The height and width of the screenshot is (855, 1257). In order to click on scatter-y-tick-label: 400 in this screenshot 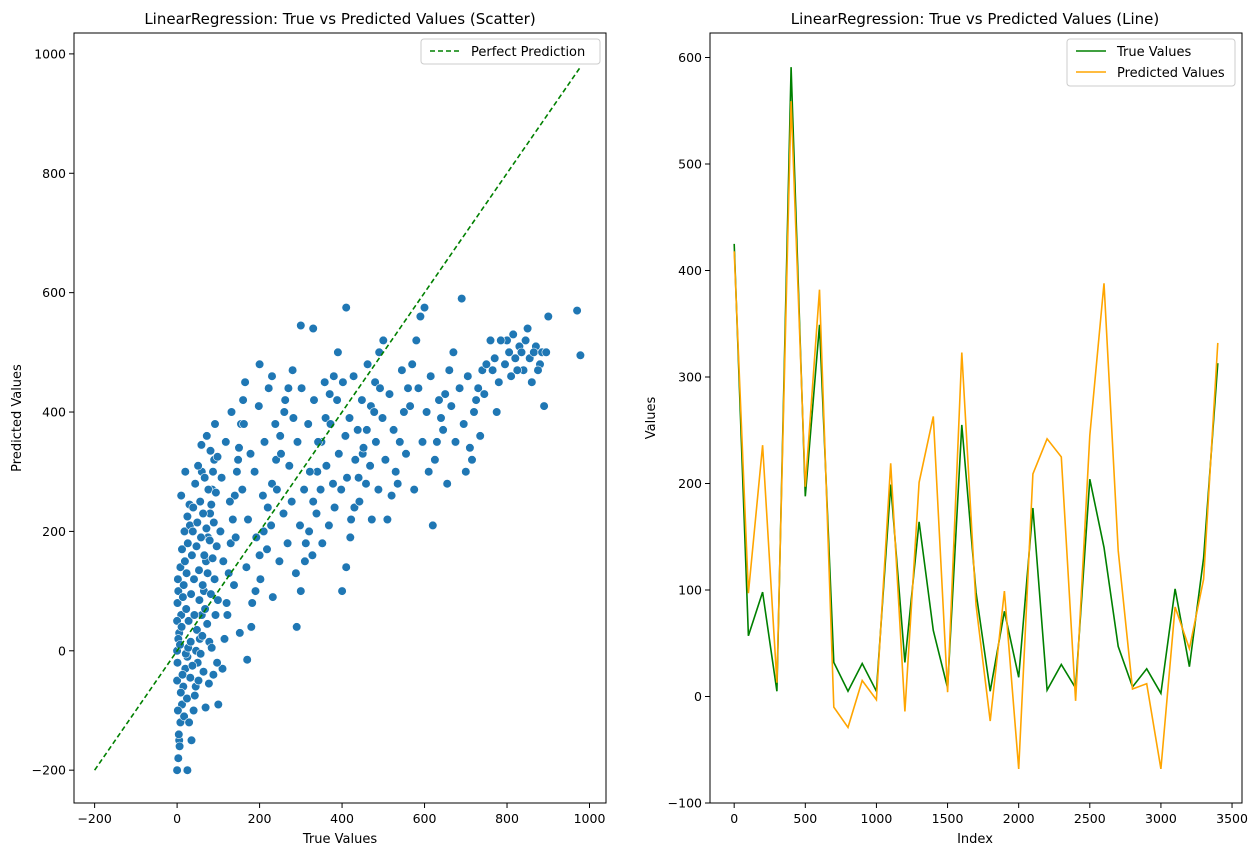, I will do `click(54, 412)`.